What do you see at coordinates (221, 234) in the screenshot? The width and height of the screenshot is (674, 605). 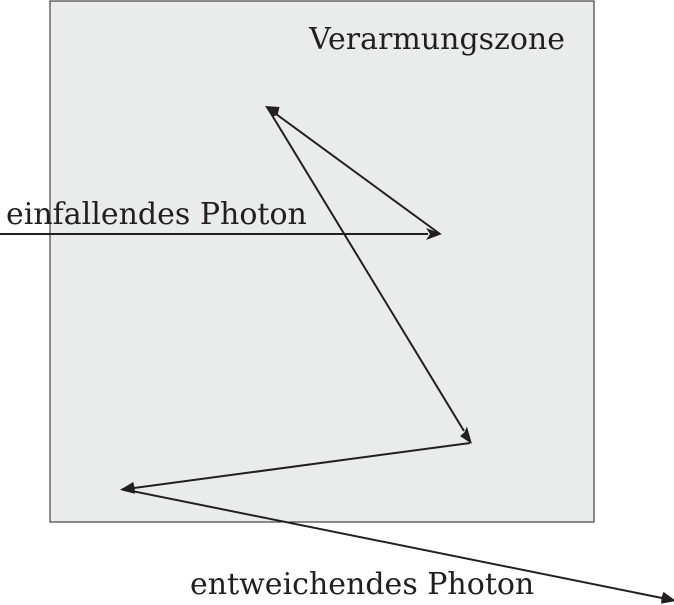 I see `incident-ray` at bounding box center [221, 234].